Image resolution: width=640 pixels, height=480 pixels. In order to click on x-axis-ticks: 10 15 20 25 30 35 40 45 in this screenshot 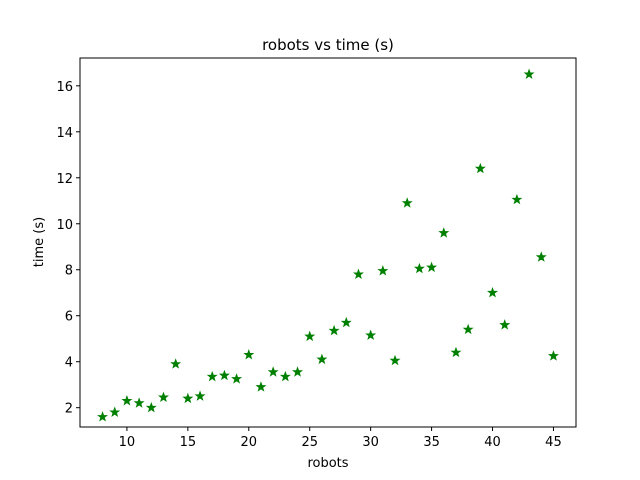, I will do `click(340, 438)`.